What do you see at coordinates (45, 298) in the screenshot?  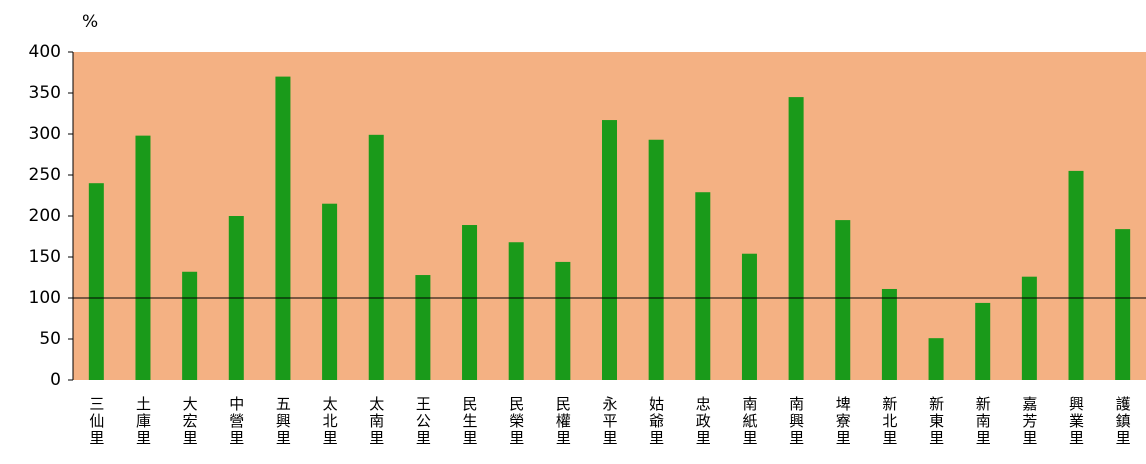 I see `y-tick-label: 100` at bounding box center [45, 298].